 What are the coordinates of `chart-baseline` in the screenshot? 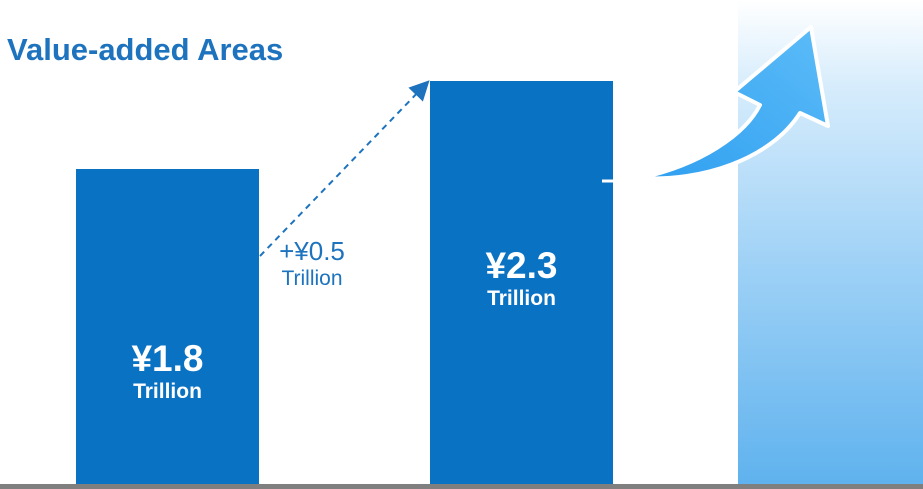 It's located at (461, 486).